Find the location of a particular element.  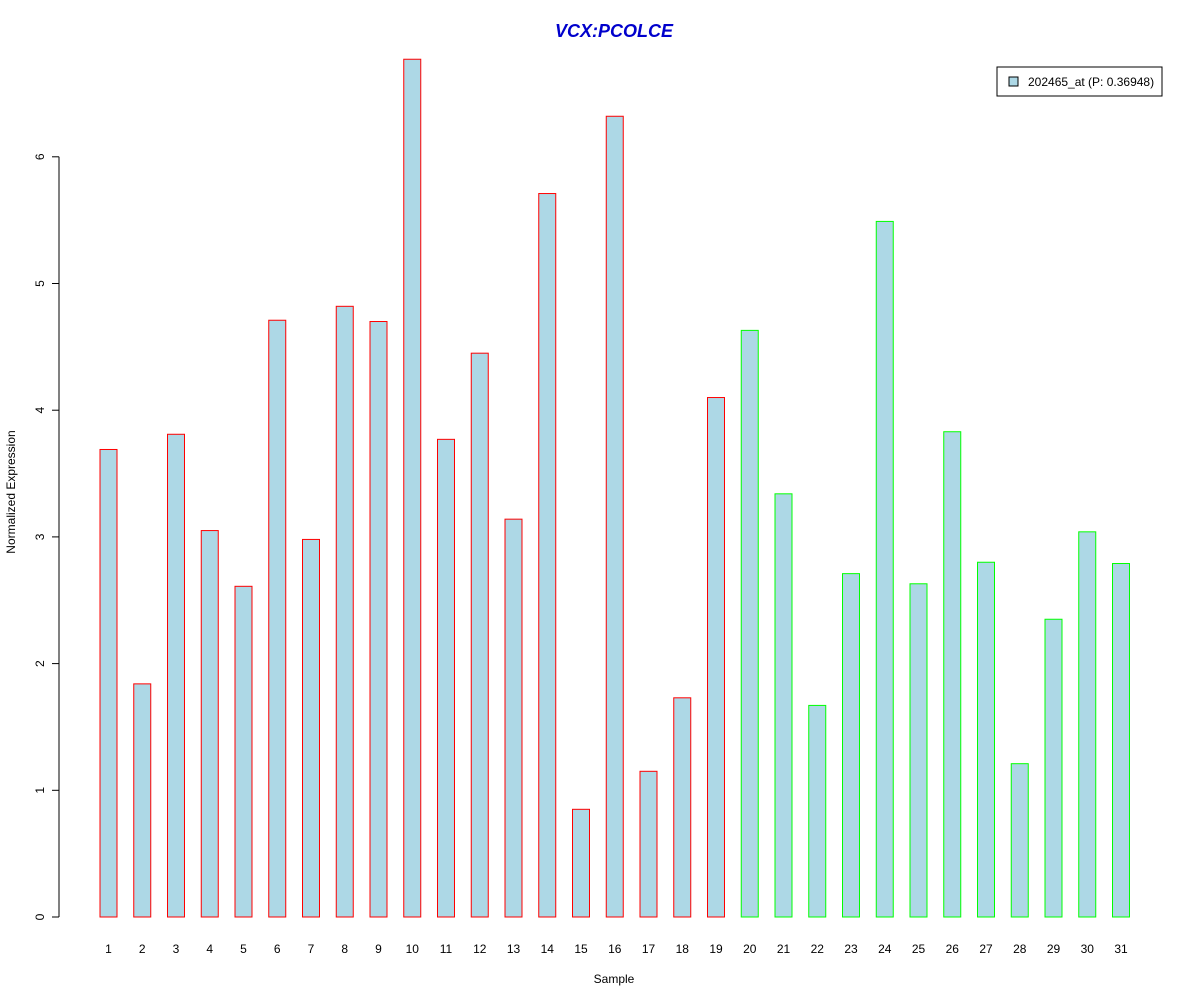

legend-box is located at coordinates (1079, 81).